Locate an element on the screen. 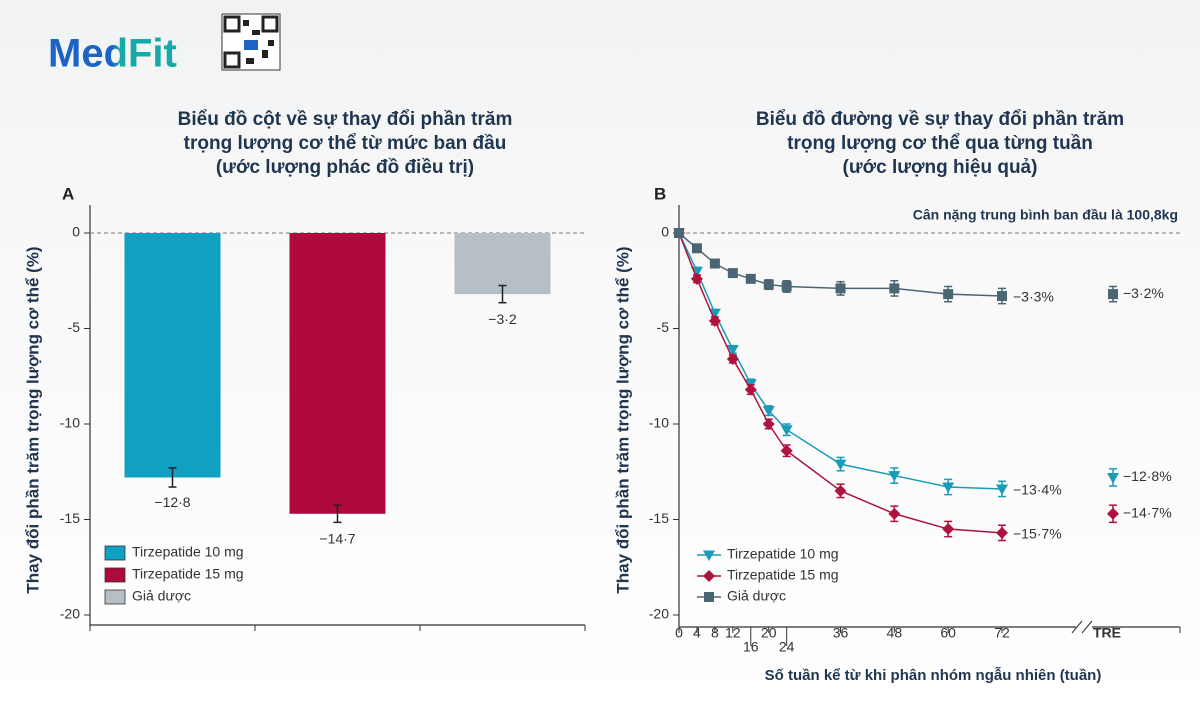 The height and width of the screenshot is (708, 1200). axis-break is located at coordinates (1082, 627).